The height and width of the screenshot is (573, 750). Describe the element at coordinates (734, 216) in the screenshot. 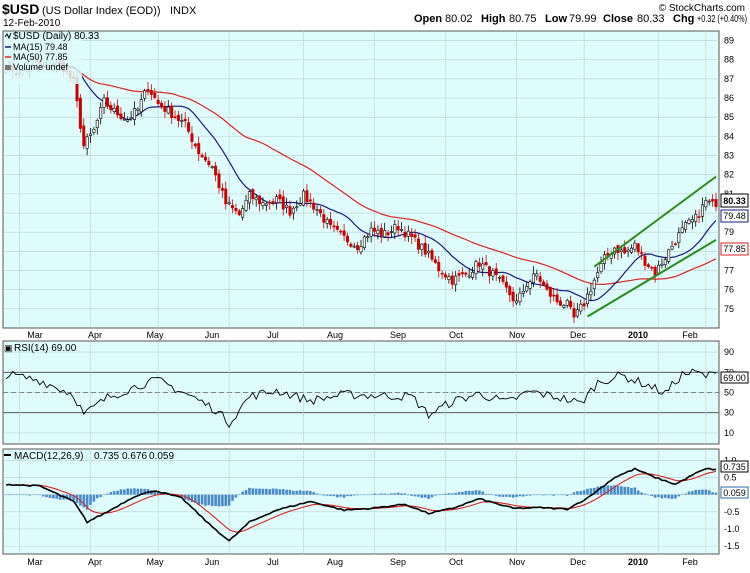

I see `ma15-price-tag-text: 79.48` at that location.